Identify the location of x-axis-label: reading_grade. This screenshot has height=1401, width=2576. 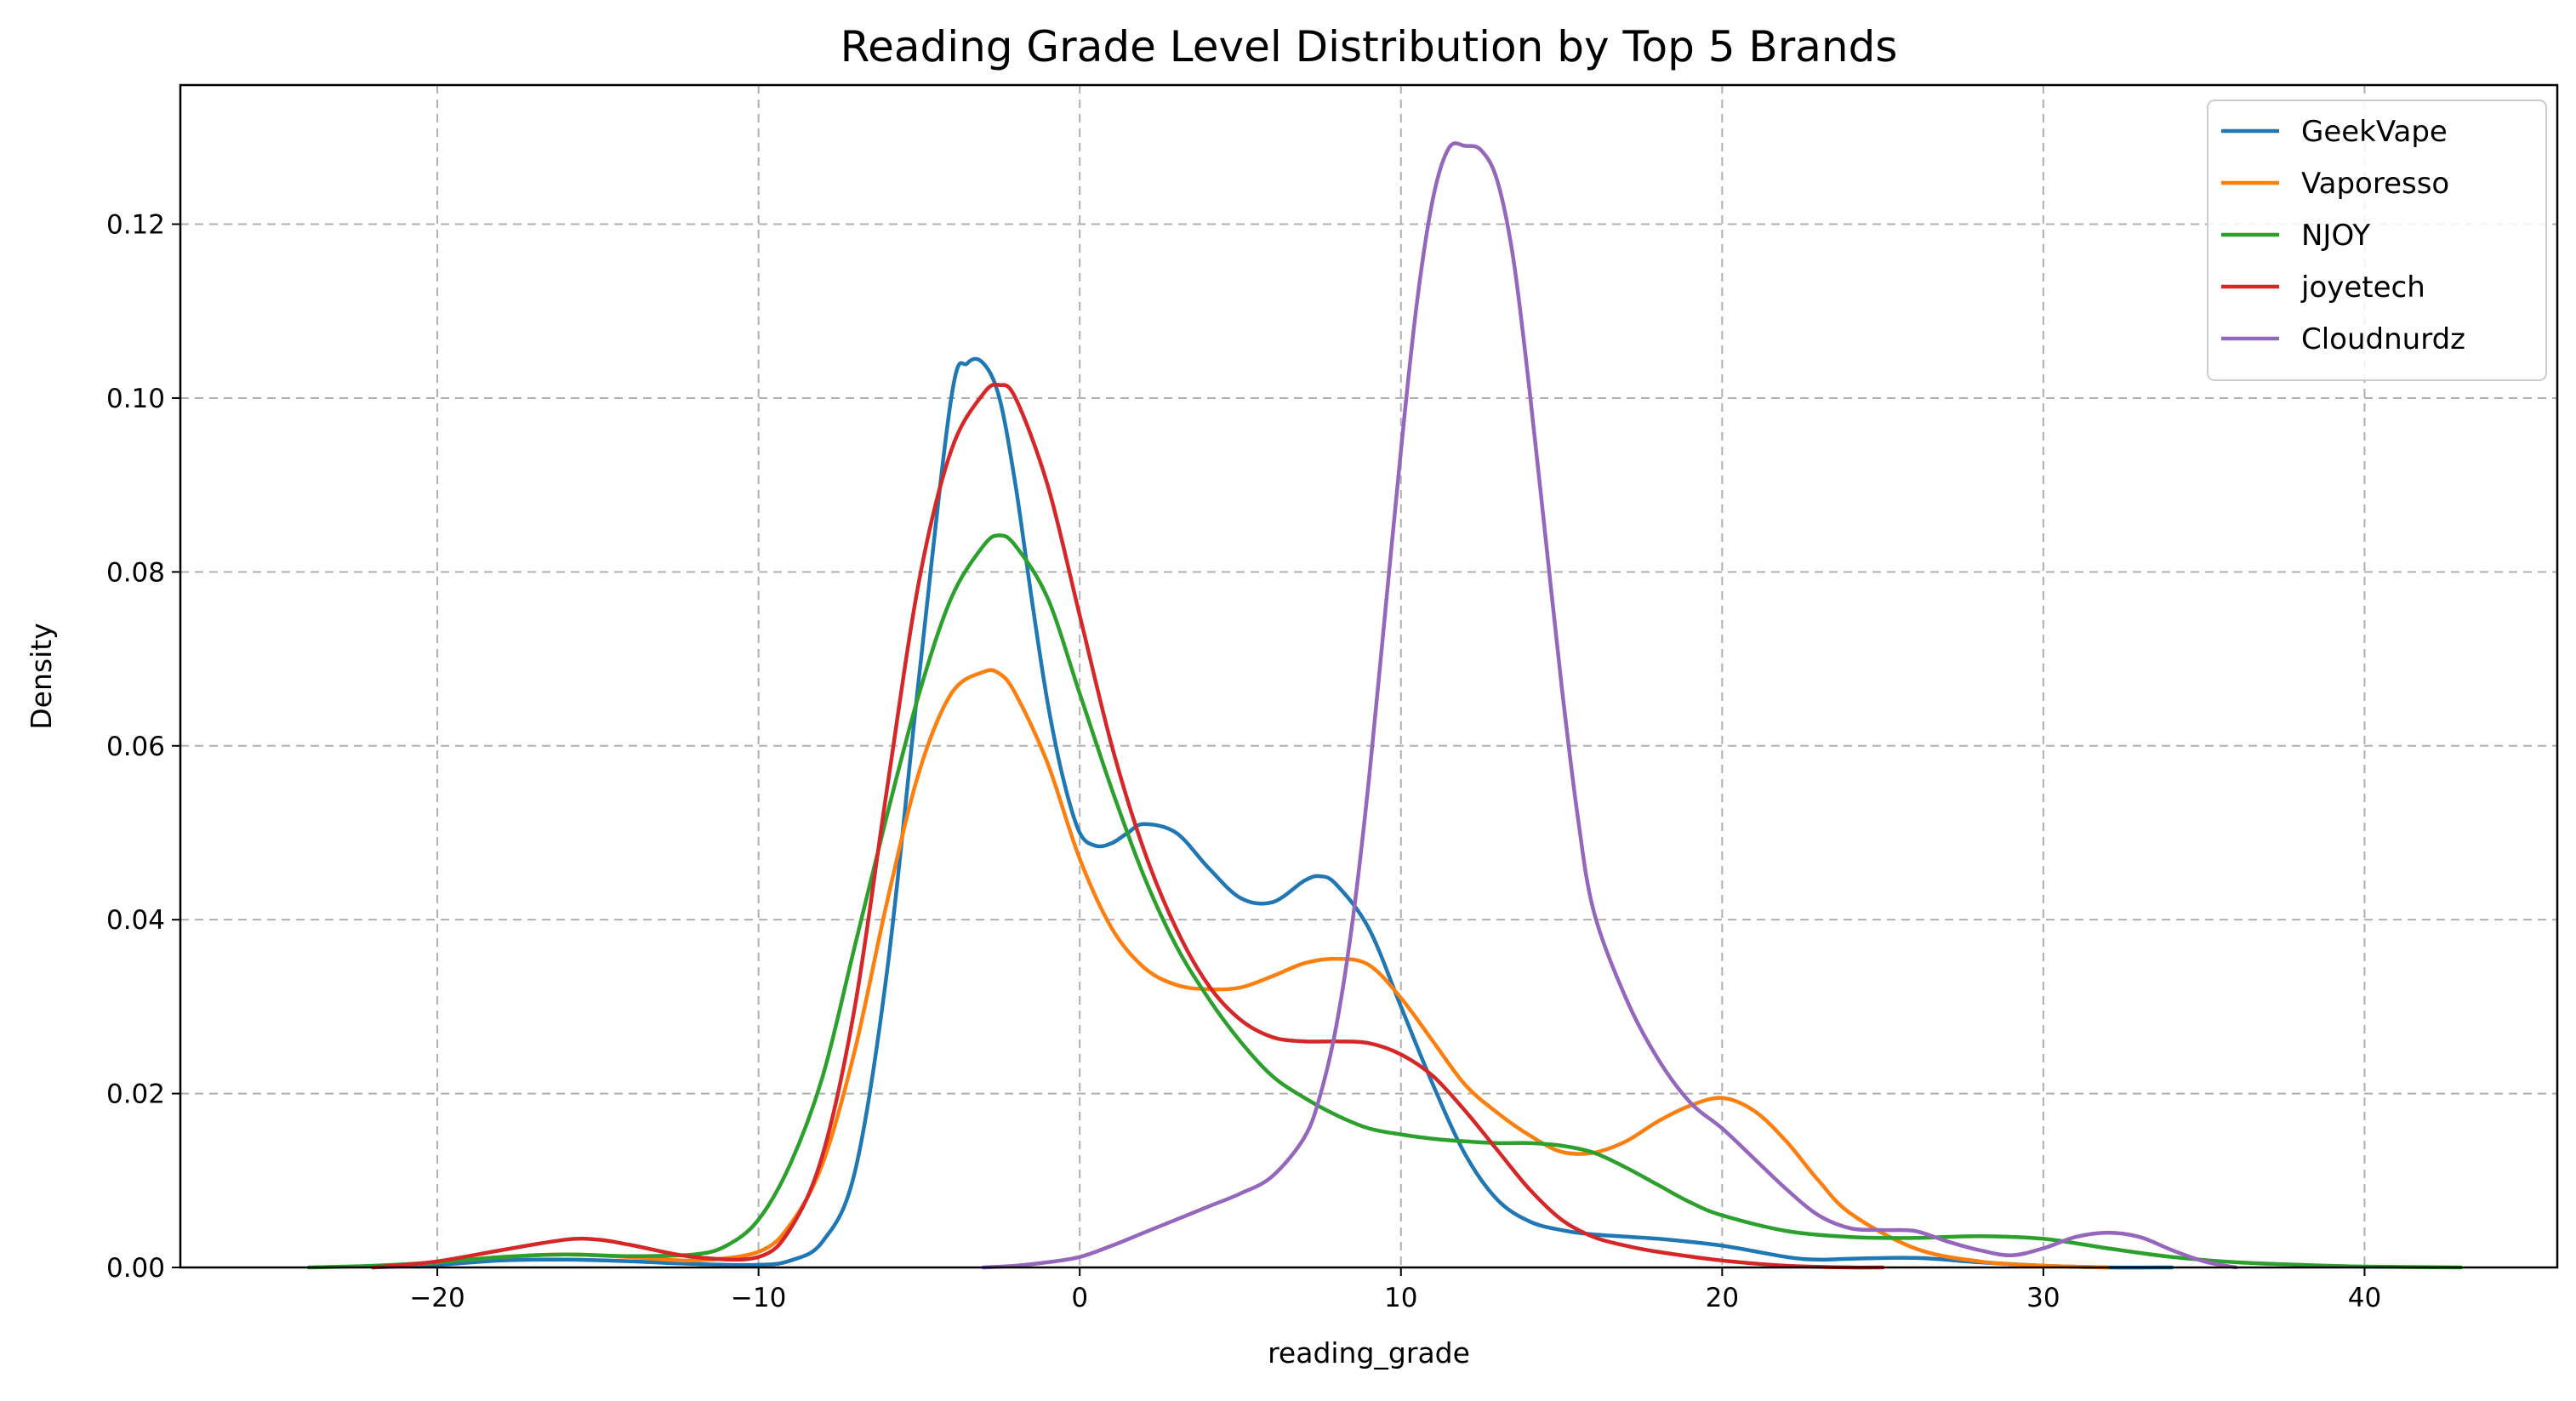
(1369, 1353).